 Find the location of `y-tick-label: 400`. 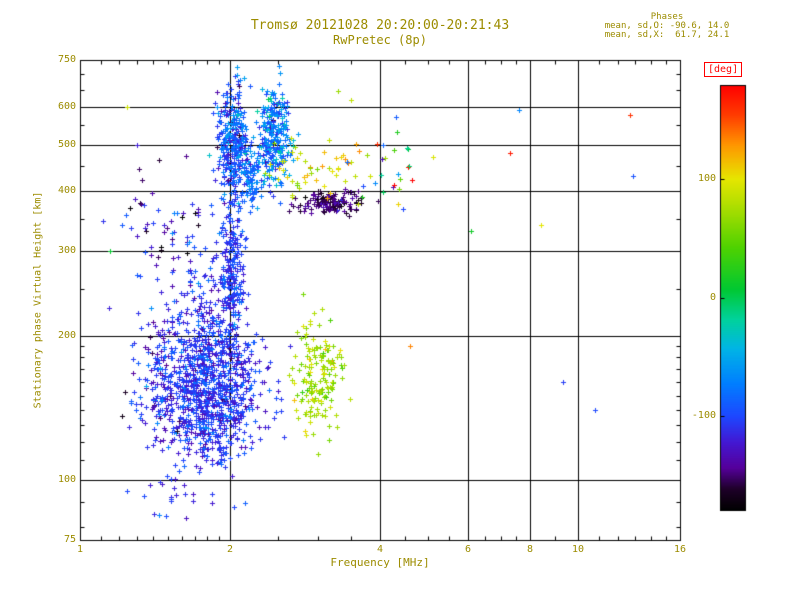

y-tick-label: 400 is located at coordinates (66, 190).